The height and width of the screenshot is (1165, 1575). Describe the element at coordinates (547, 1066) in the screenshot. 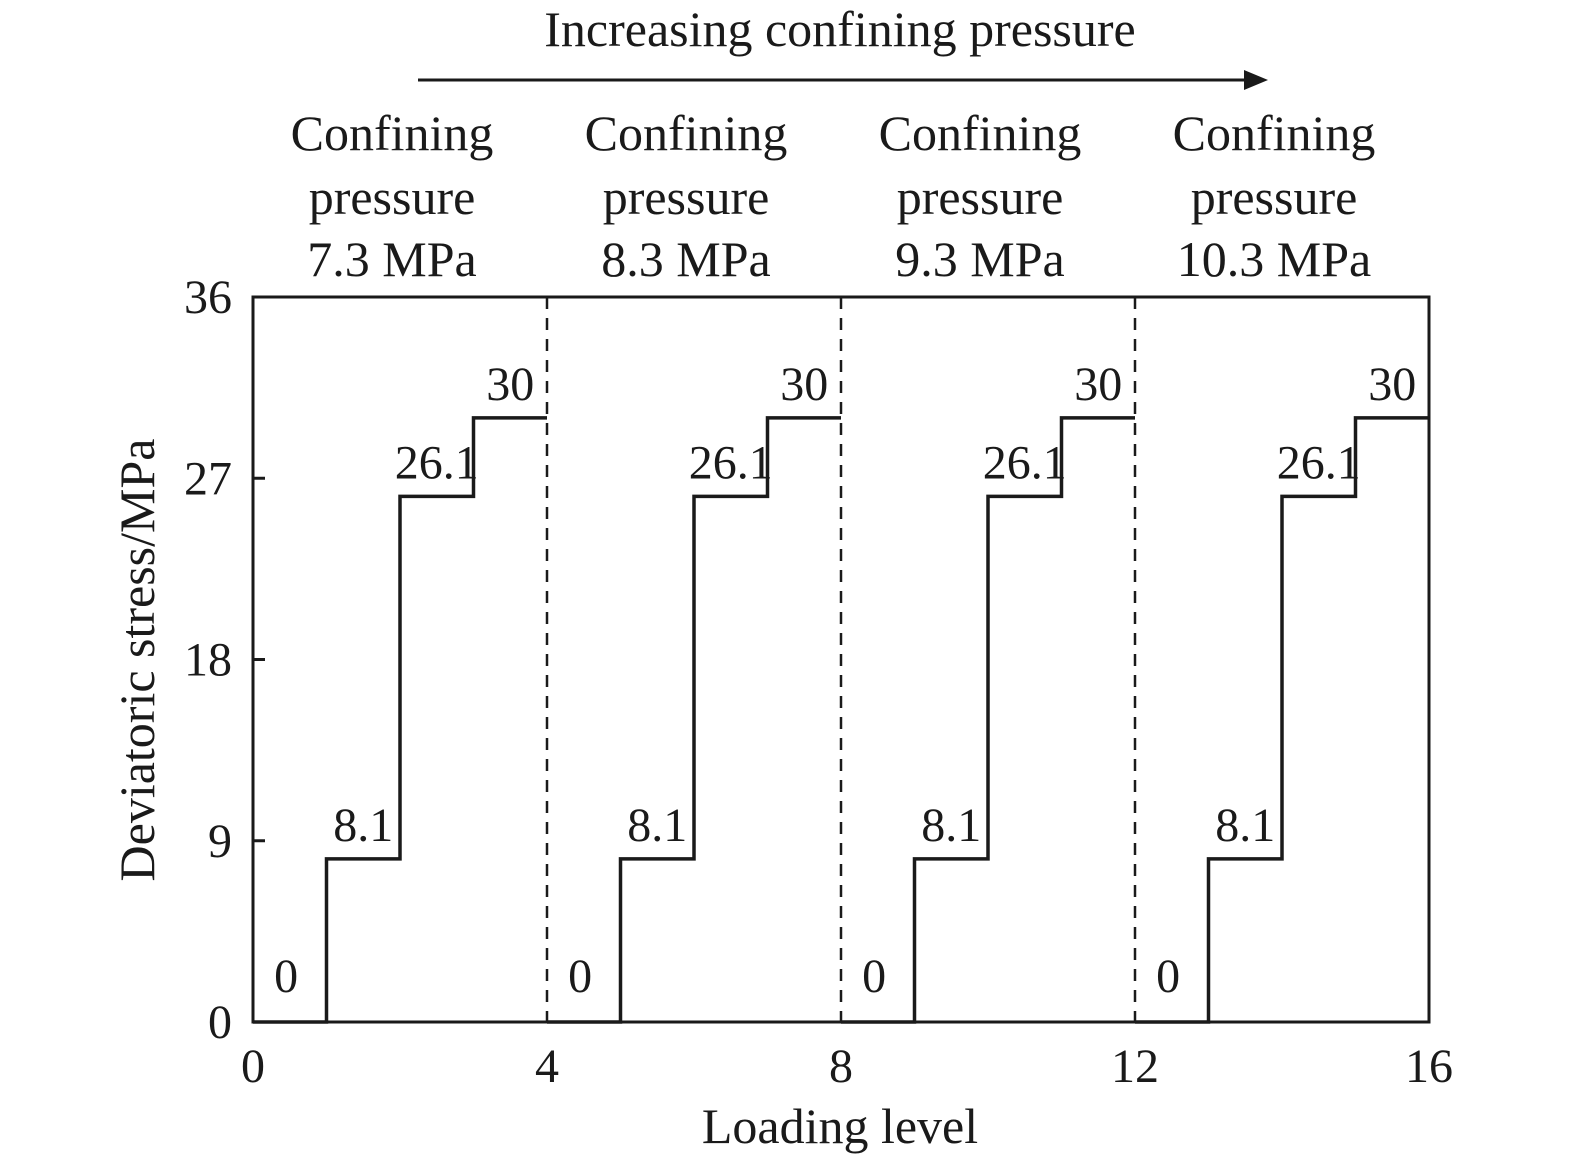

I see `x-tick-label: 4` at that location.